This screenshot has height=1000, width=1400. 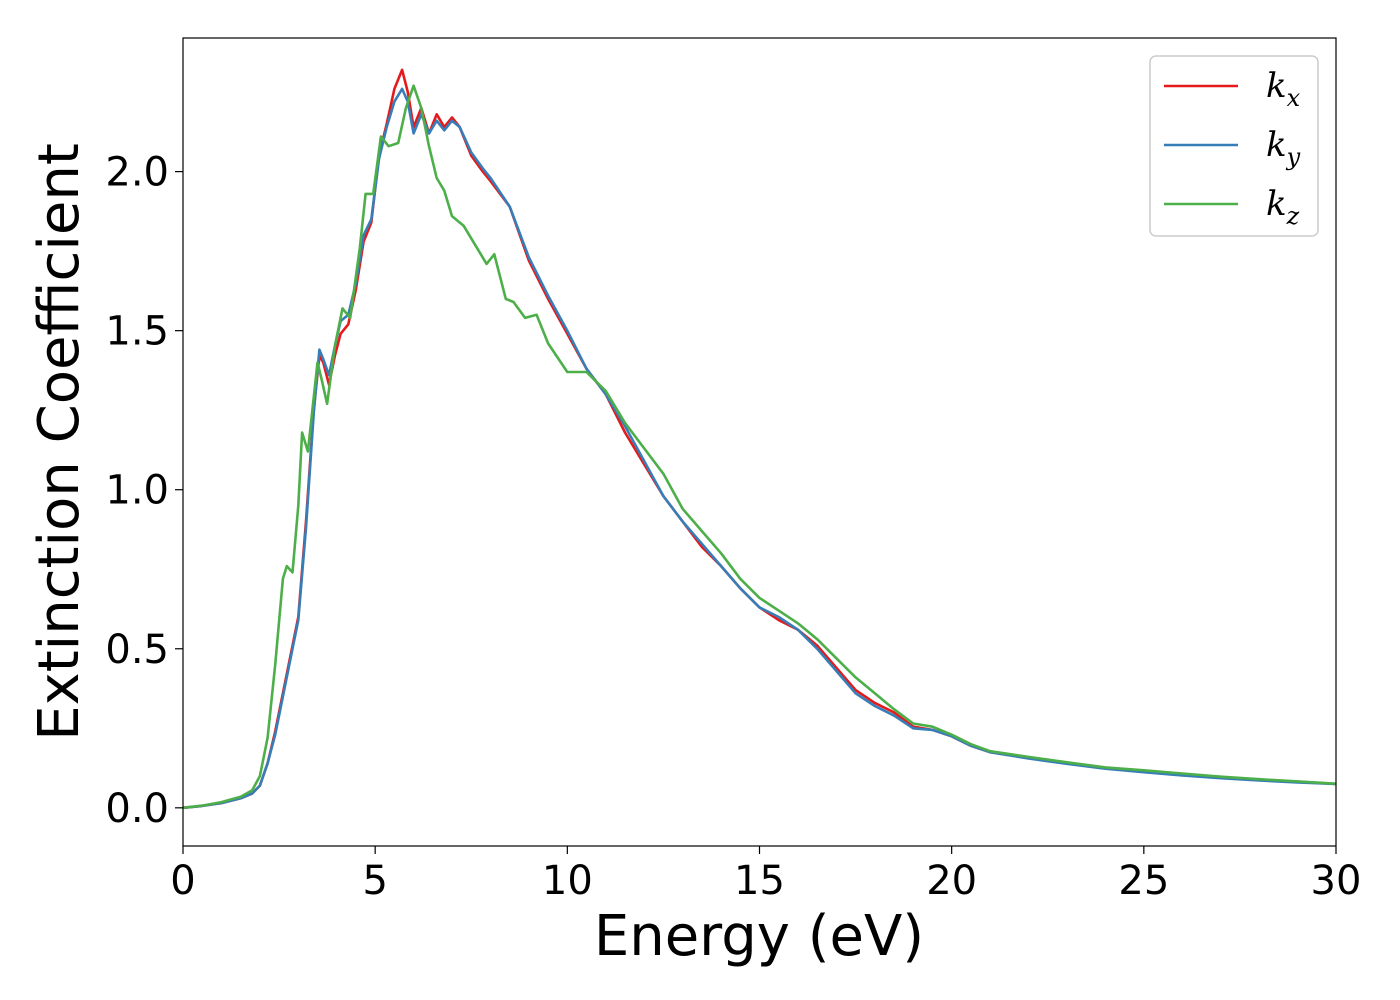 I want to click on x-tick-label: 0, so click(x=182, y=881).